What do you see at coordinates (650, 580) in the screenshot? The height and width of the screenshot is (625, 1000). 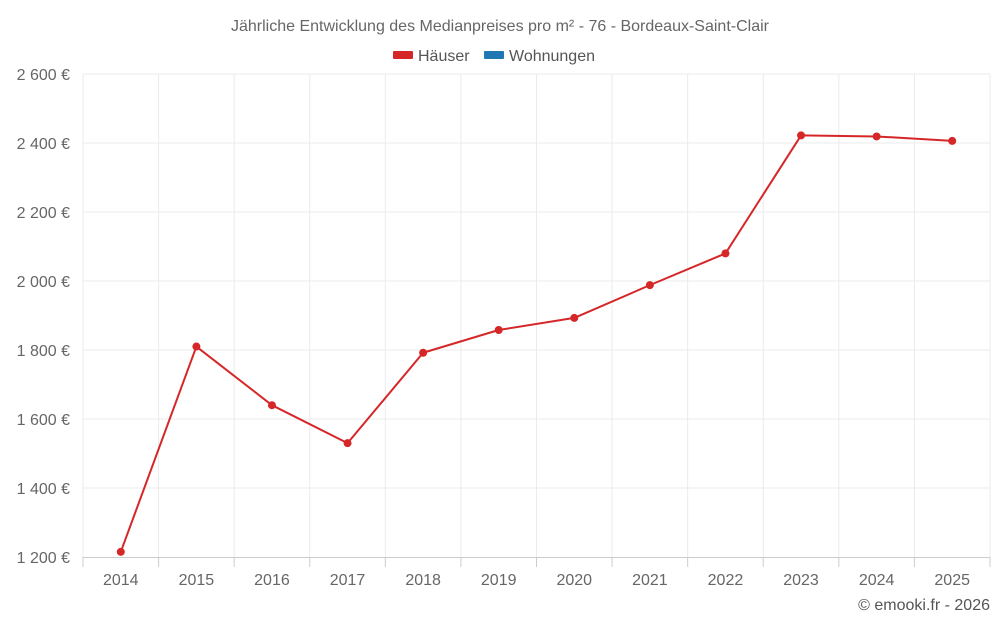 I see `x-tick-label: 2021` at bounding box center [650, 580].